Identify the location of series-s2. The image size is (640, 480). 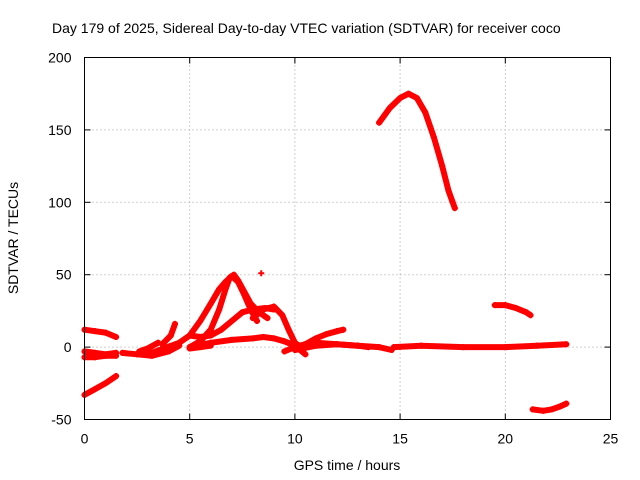
(100, 333).